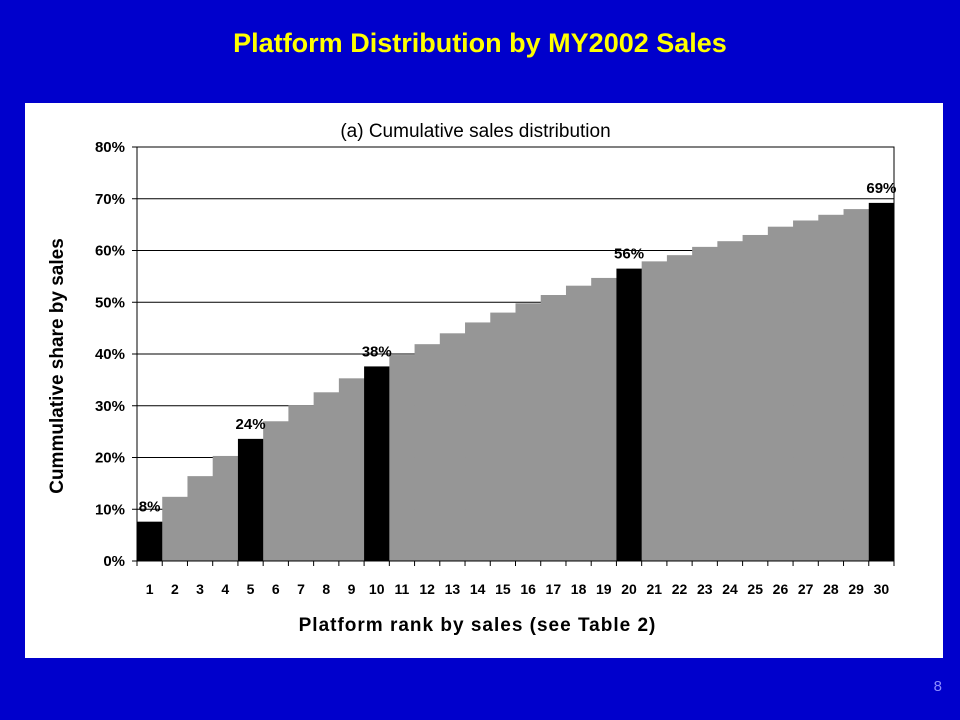  What do you see at coordinates (110, 354) in the screenshot?
I see `y-tick-label: 40%` at bounding box center [110, 354].